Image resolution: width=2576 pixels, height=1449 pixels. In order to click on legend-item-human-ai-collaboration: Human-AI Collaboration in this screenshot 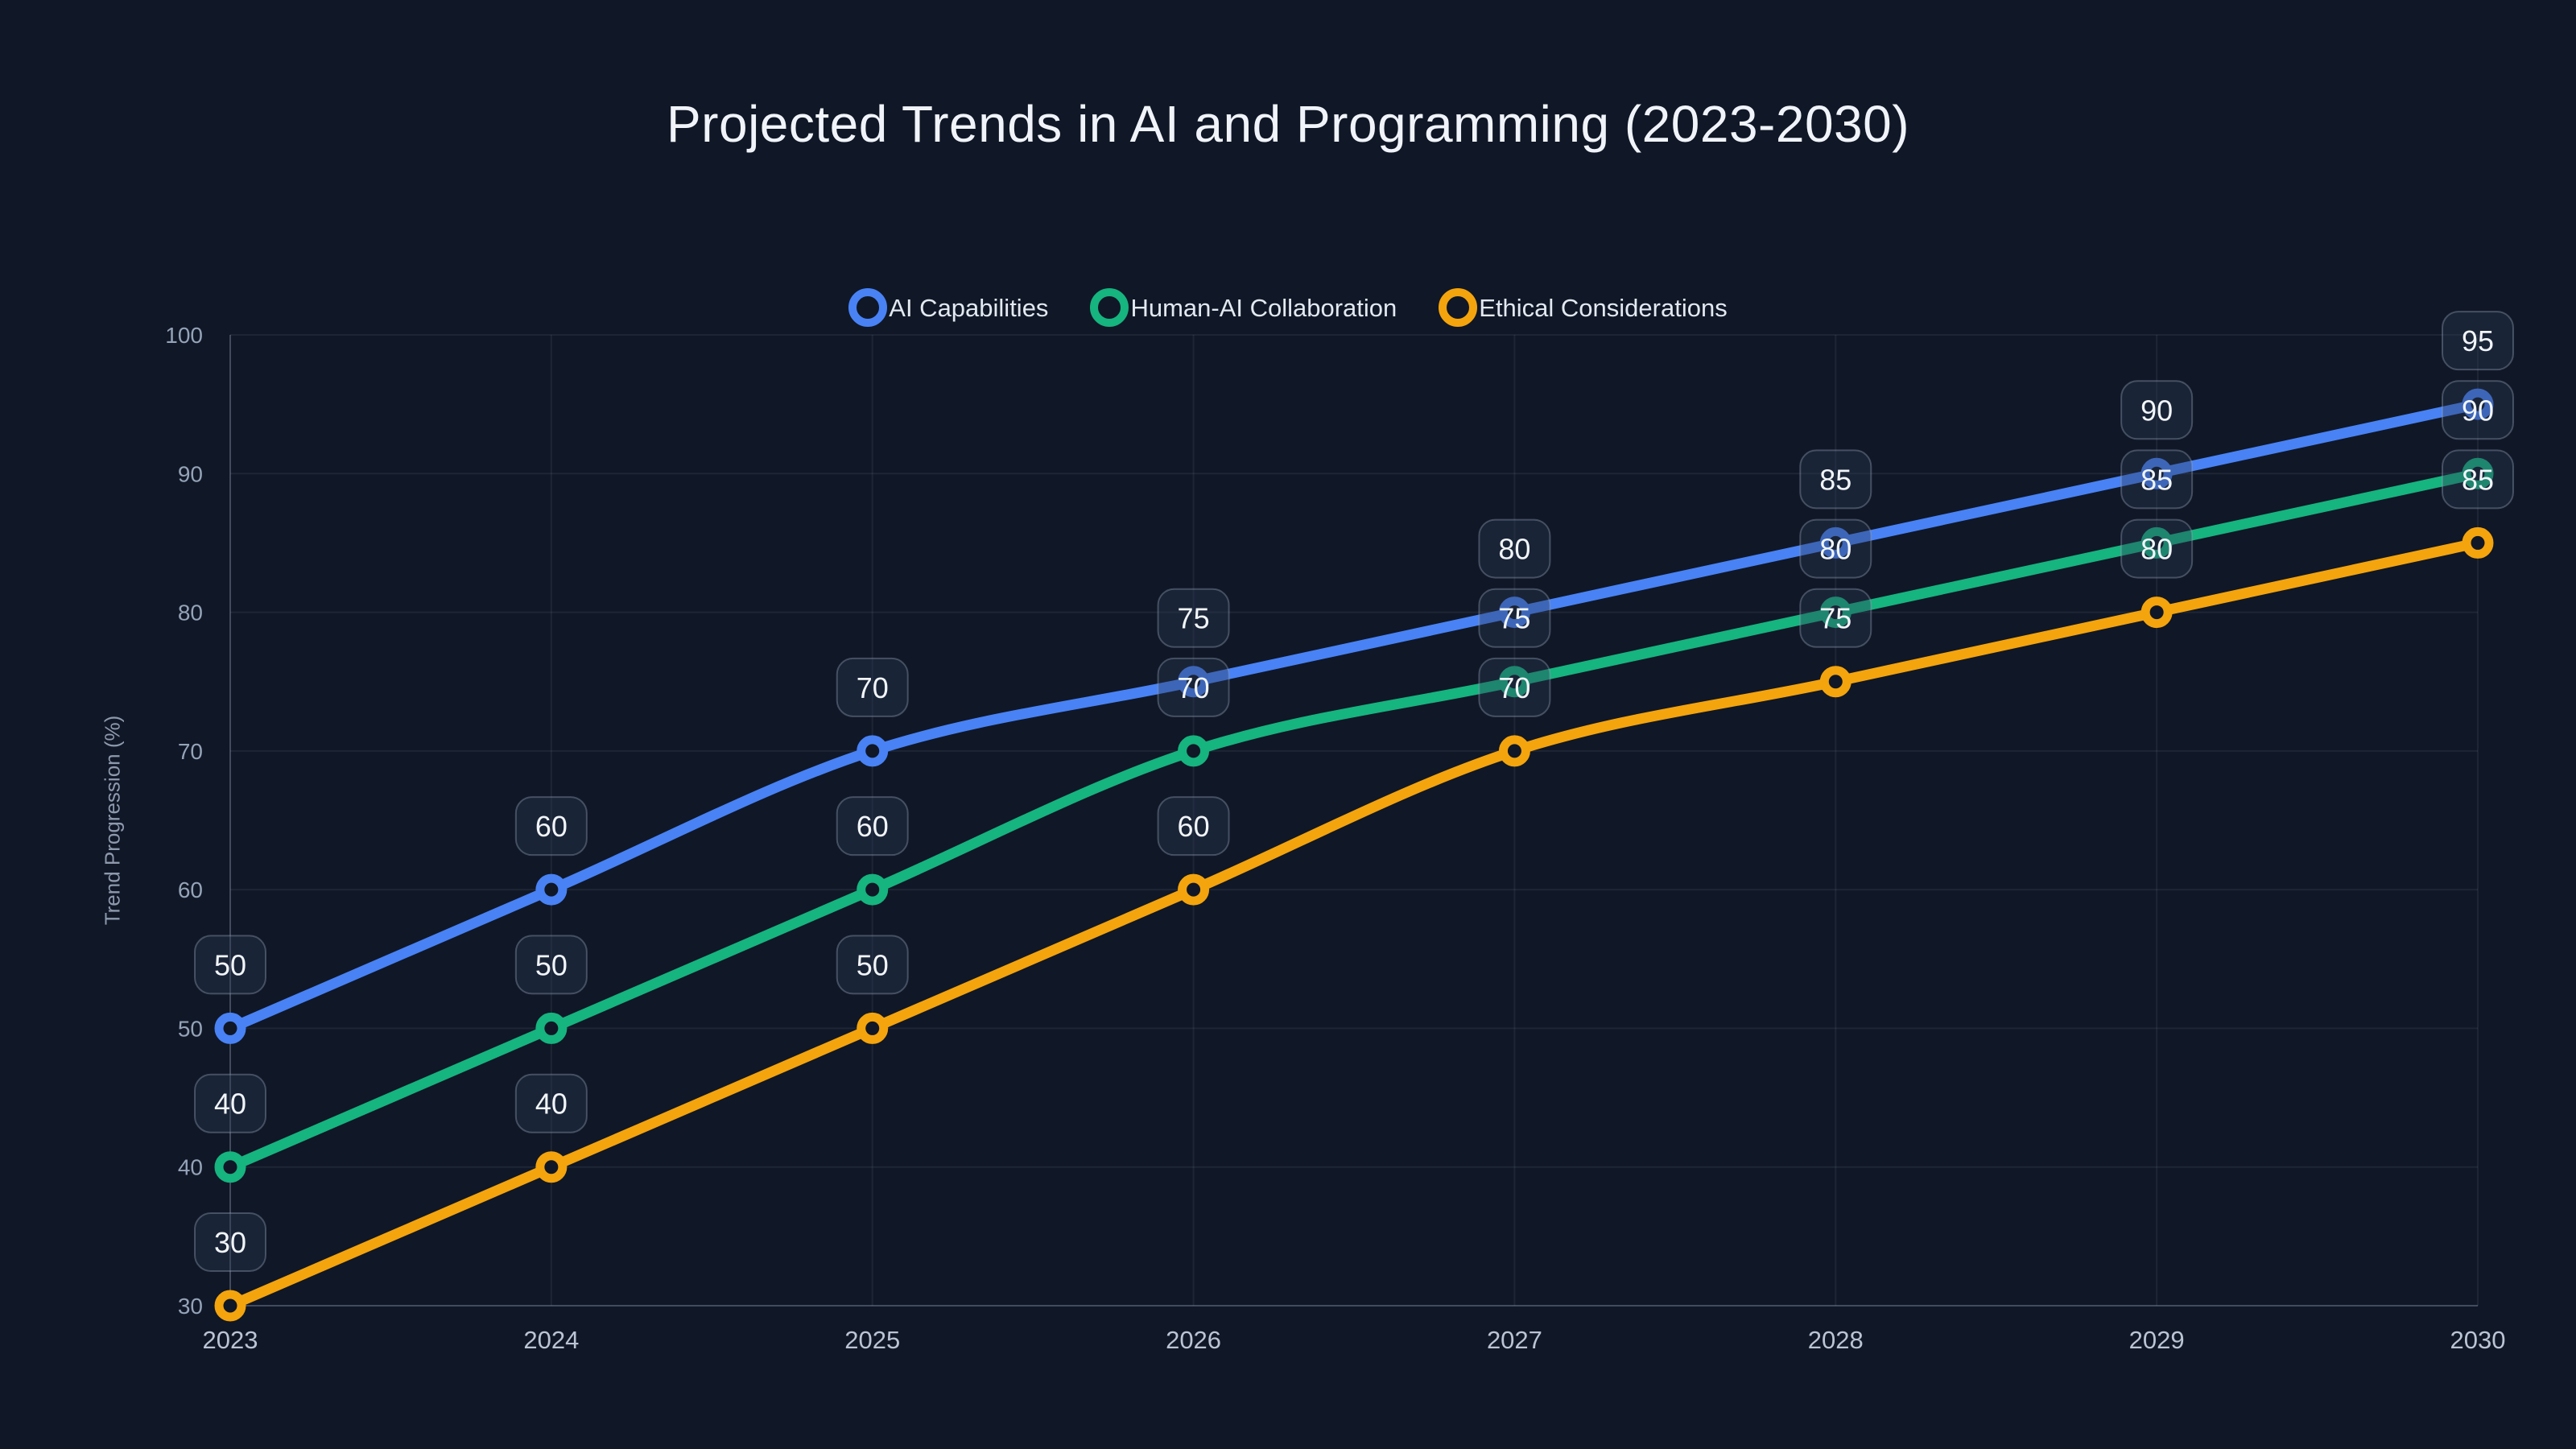, I will do `click(1243, 307)`.